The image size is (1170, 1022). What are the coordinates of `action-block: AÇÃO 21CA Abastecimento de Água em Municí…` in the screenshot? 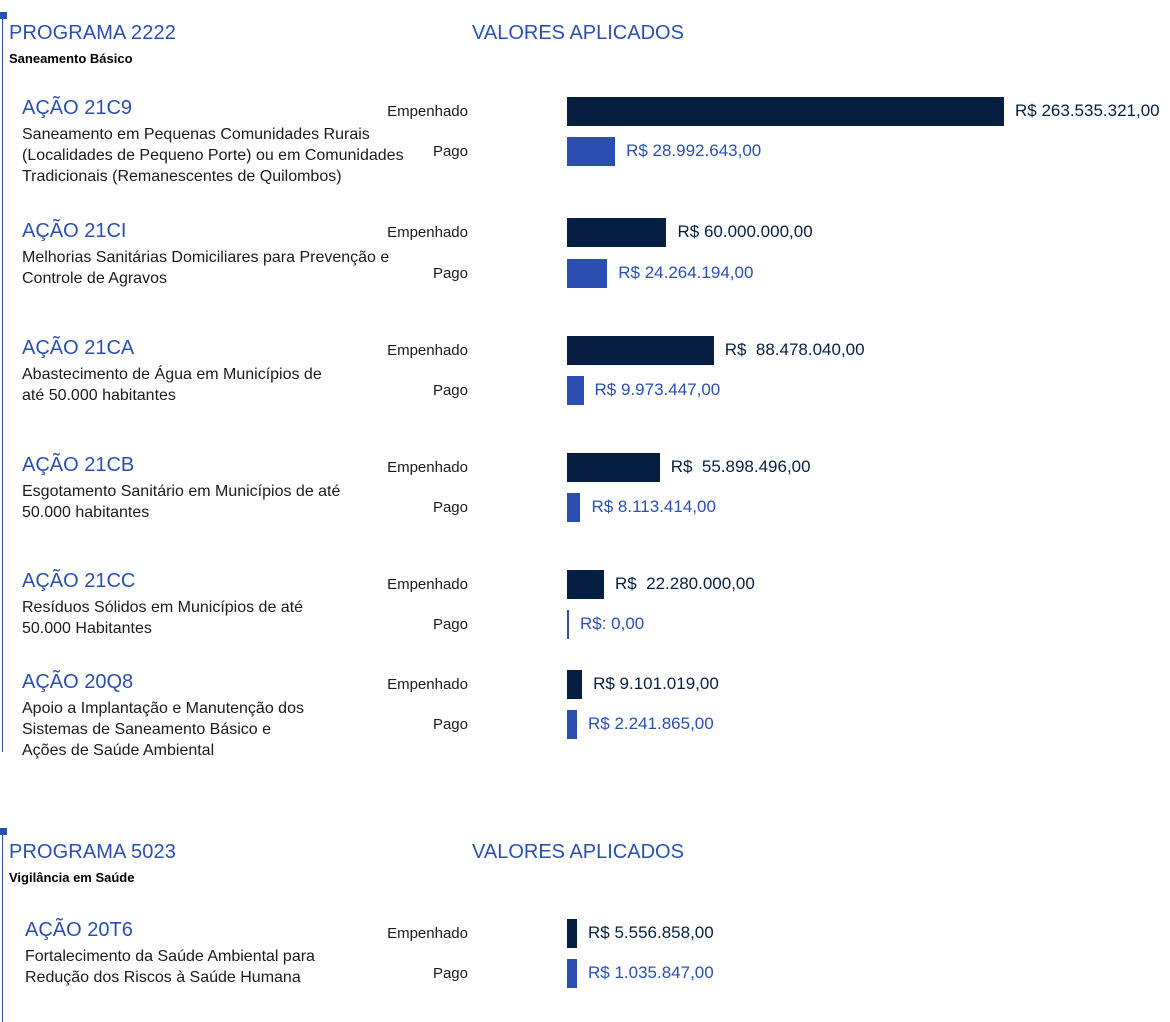 It's located at (237, 371).